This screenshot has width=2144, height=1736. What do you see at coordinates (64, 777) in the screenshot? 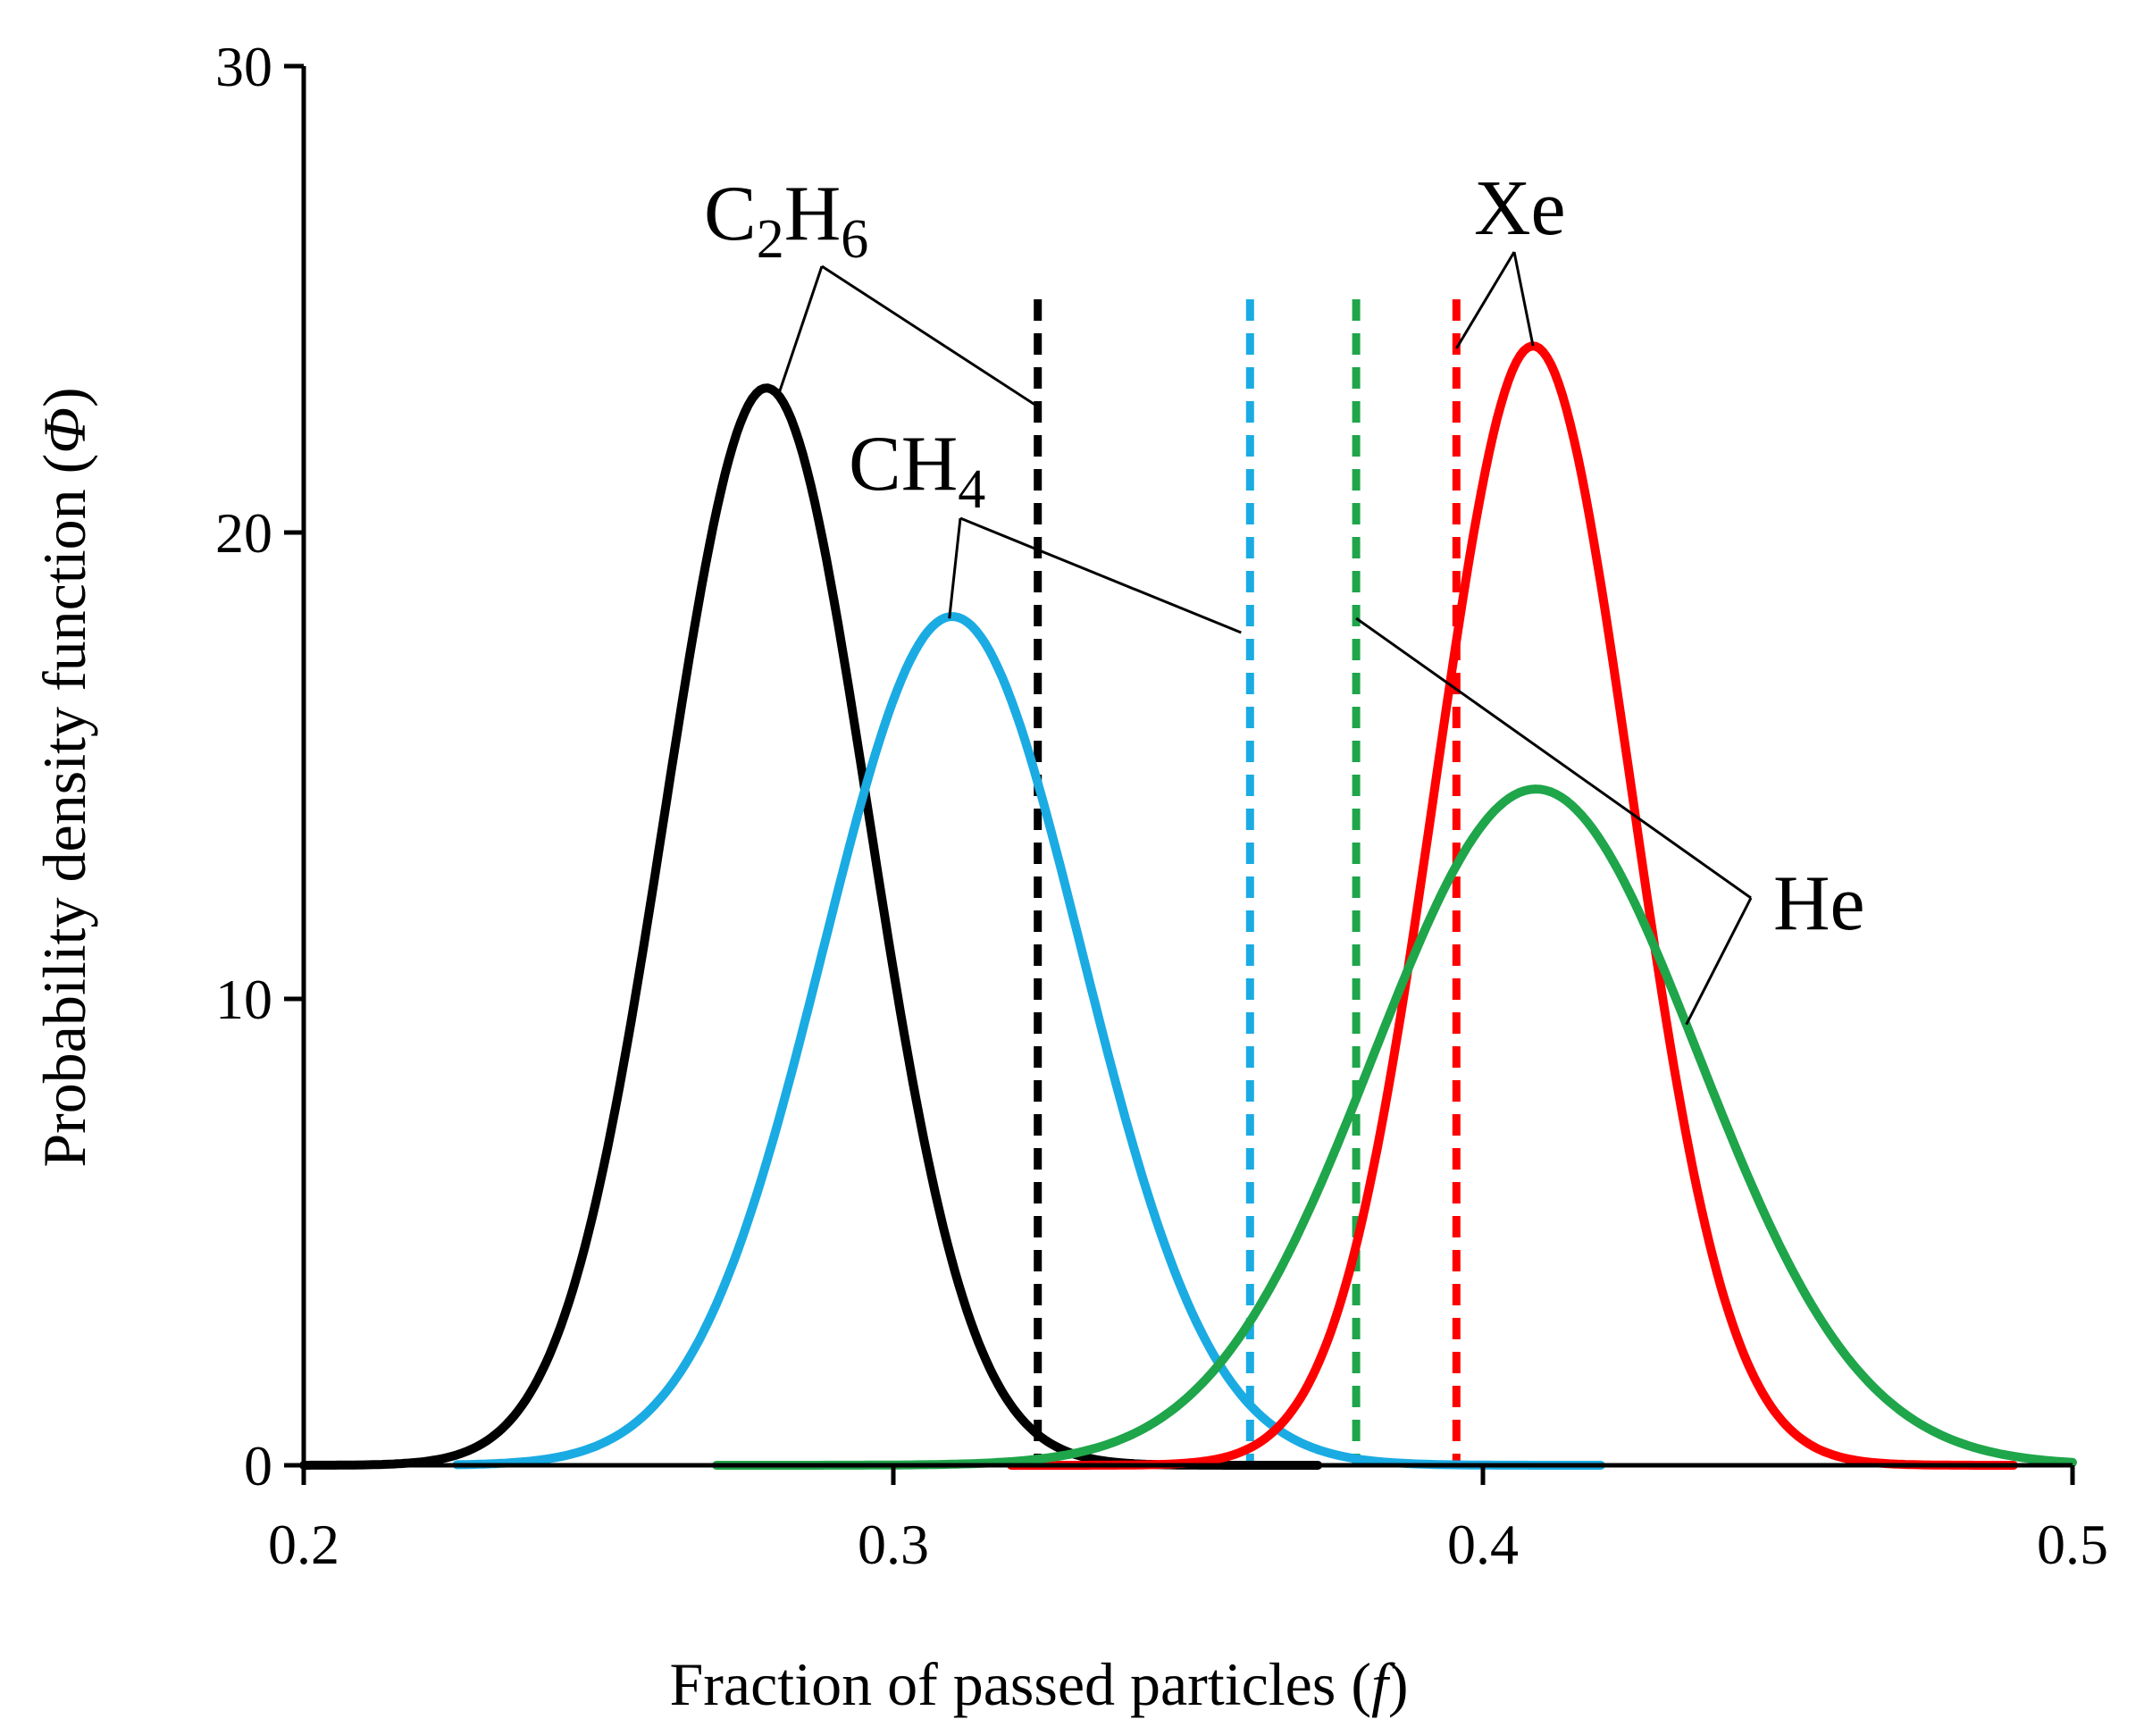
I see `y-axis-title: Probability density function (Φ)` at bounding box center [64, 777].